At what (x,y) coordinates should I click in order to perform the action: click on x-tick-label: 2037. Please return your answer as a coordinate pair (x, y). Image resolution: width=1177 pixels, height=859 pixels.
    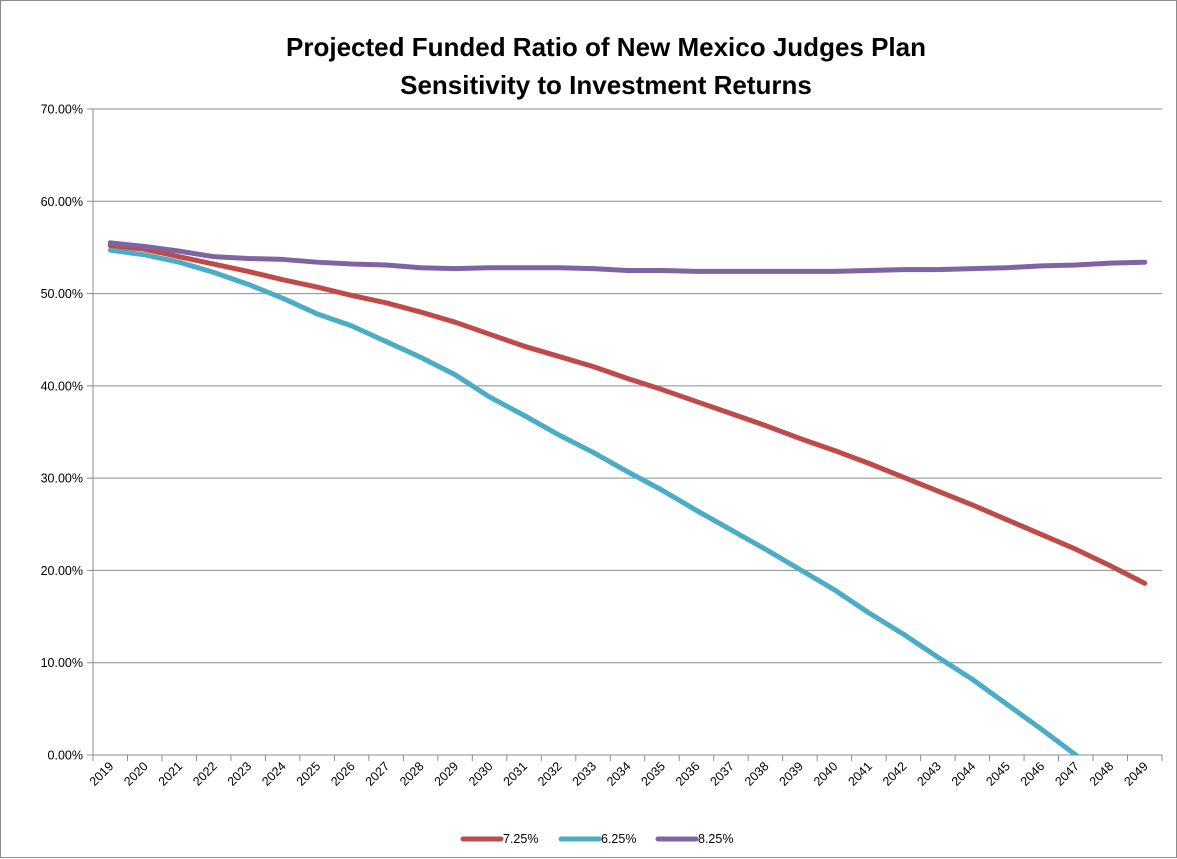
    Looking at the image, I should click on (723, 774).